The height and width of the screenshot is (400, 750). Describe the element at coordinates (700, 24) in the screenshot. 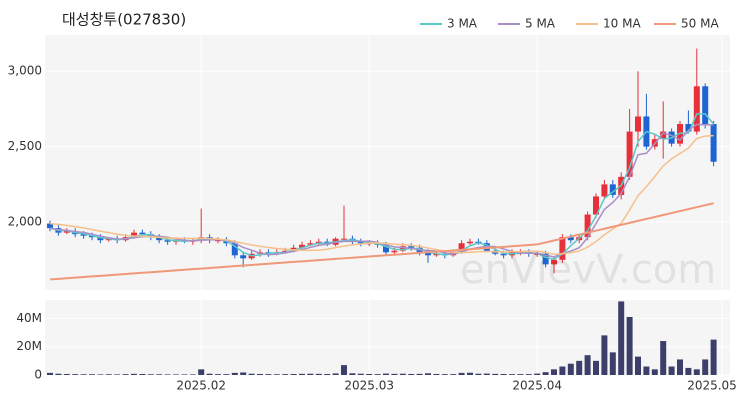

I see `legend-label: 50 MA` at that location.